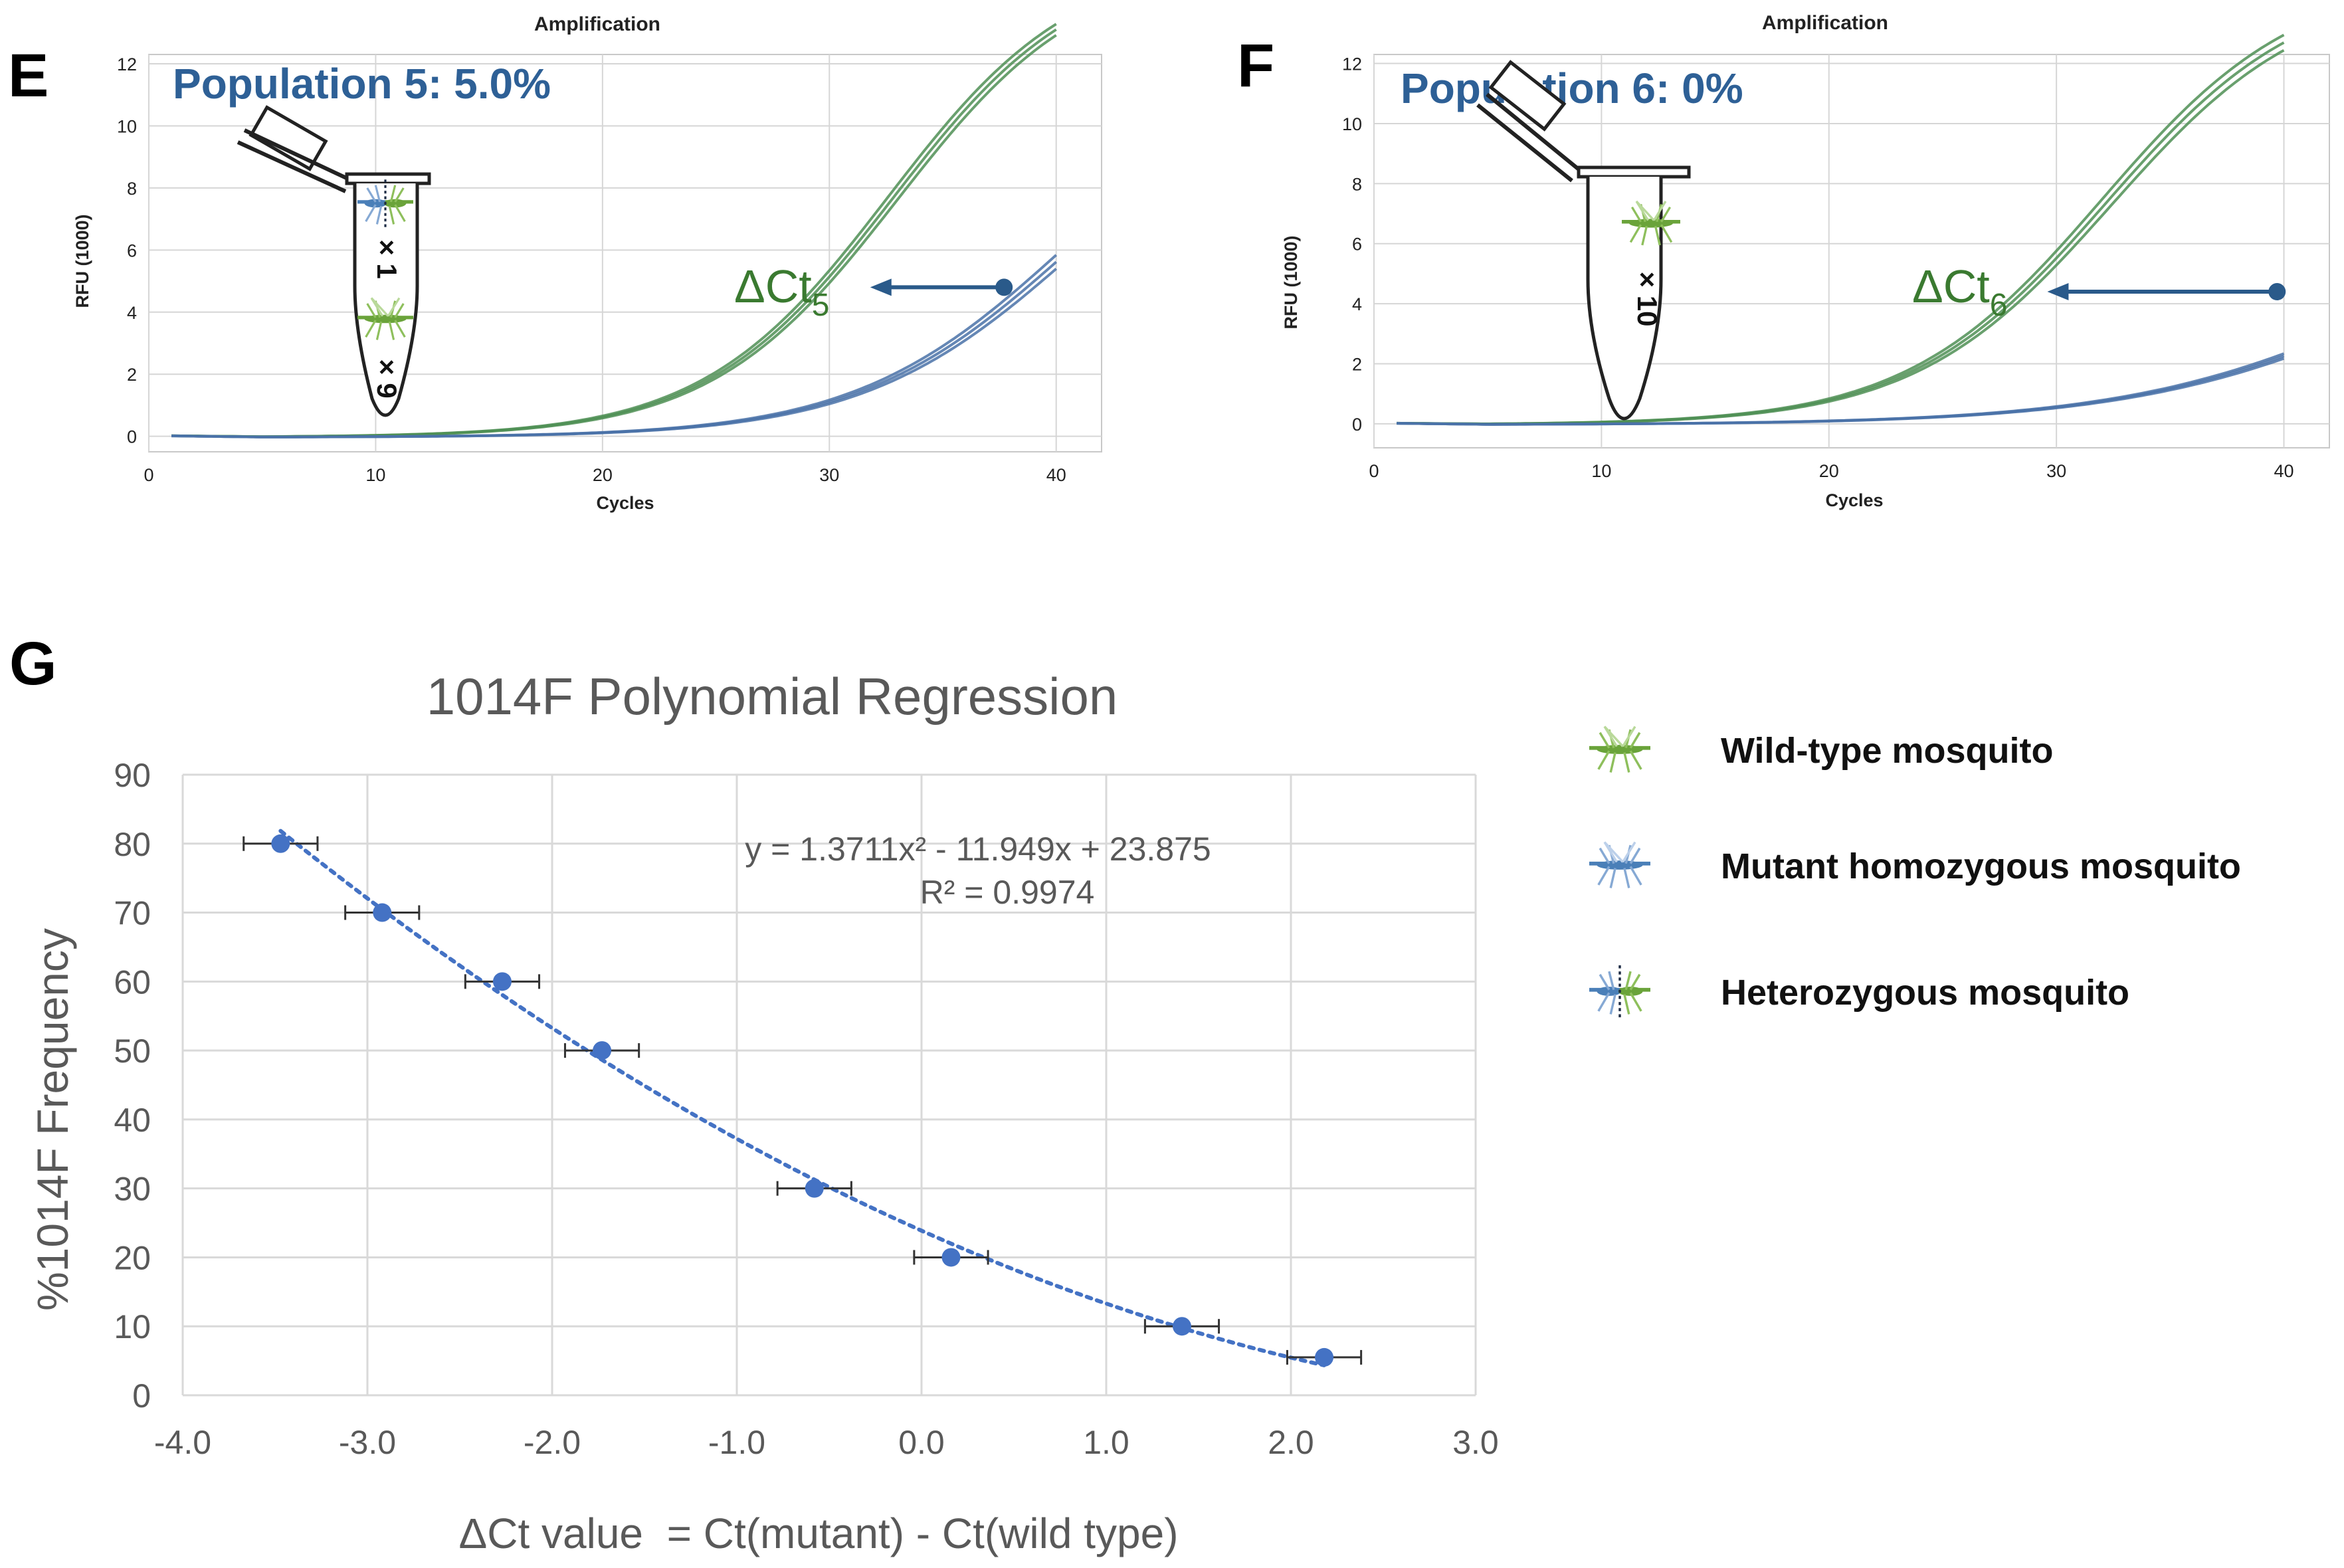 This screenshot has width=2344, height=1568. I want to click on legend-label-mutant: Mutant homozygous mosquito, so click(1981, 866).